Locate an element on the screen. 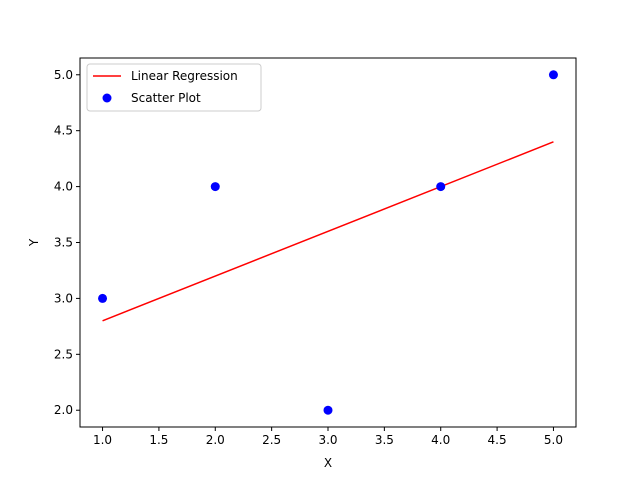 The height and width of the screenshot is (480, 640). x-tick-label: 1.0 is located at coordinates (102, 440).